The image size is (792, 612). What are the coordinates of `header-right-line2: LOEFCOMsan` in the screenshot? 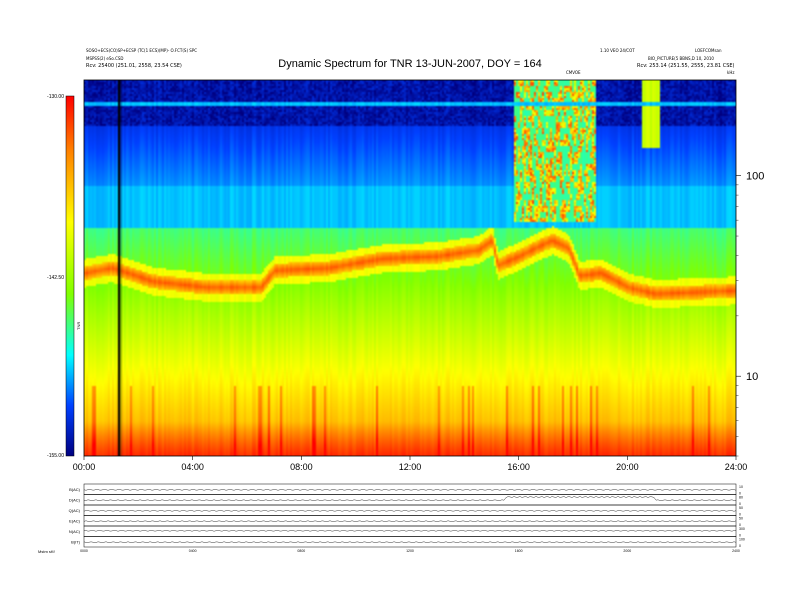 It's located at (708, 50).